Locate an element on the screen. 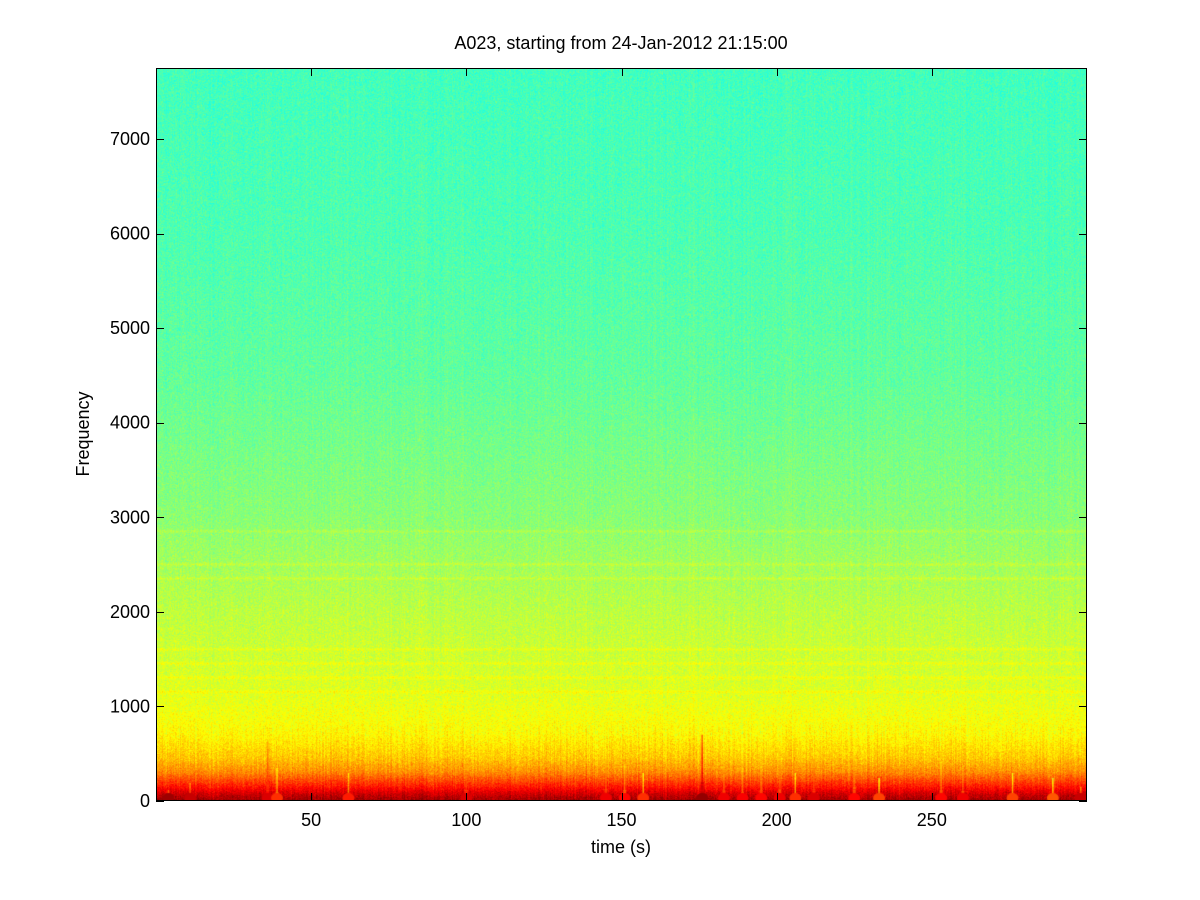 This screenshot has height=900, width=1200. y-tick-label: 0 is located at coordinates (145, 801).